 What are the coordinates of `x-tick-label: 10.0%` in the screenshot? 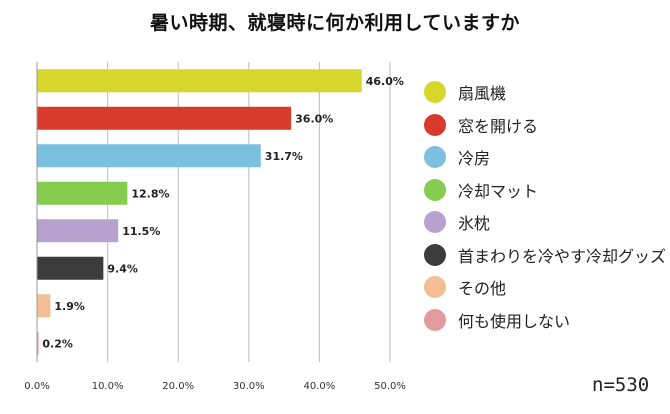 It's located at (108, 386).